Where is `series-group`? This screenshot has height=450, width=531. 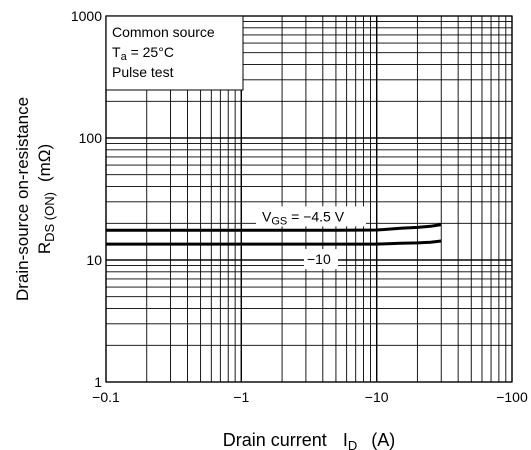
series-group is located at coordinates (274, 234).